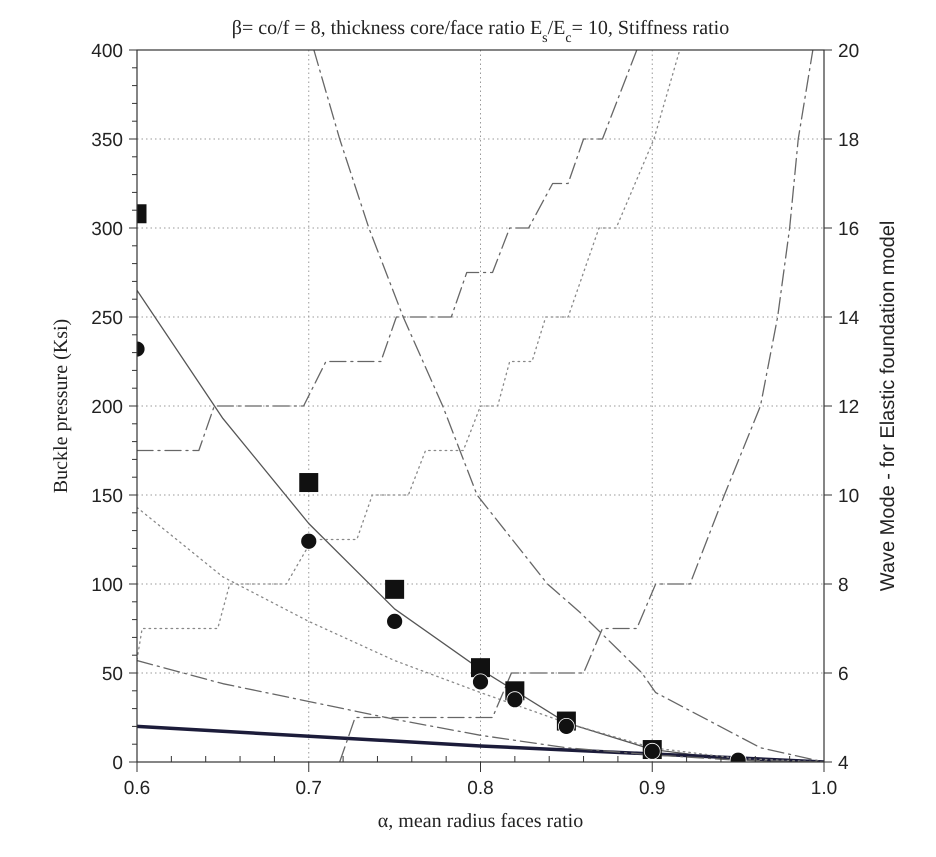 The height and width of the screenshot is (857, 936). What do you see at coordinates (309, 788) in the screenshot?
I see `x-tick-label: 0.7` at bounding box center [309, 788].